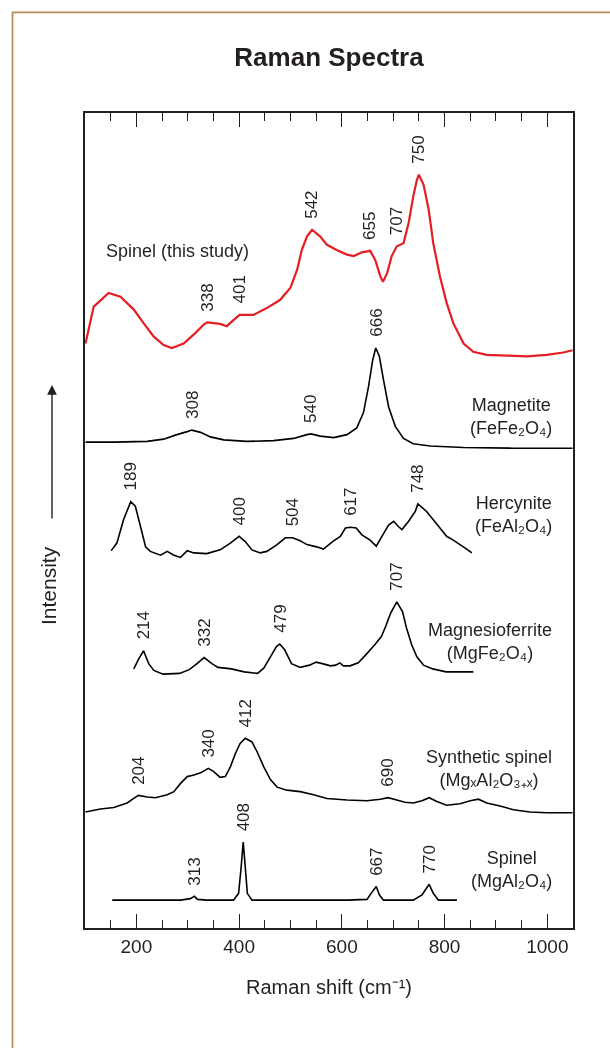 Image resolution: width=610 pixels, height=1048 pixels. What do you see at coordinates (136, 946) in the screenshot?
I see `x-tick-label: 200` at bounding box center [136, 946].